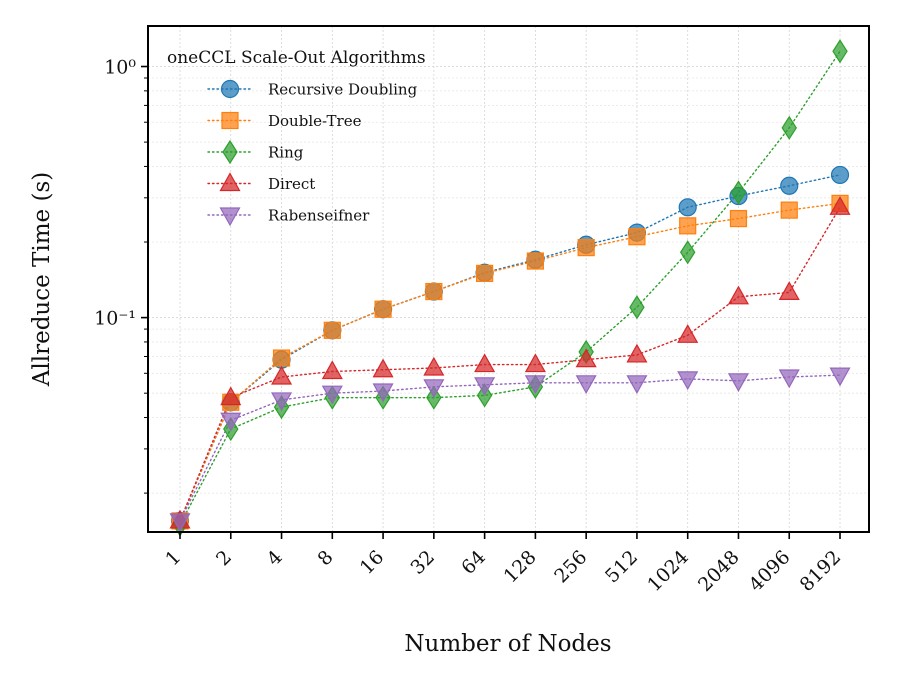 This screenshot has height=687, width=897. Describe the element at coordinates (230, 217) in the screenshot. I see `legend-marker-rabenseifner` at that location.